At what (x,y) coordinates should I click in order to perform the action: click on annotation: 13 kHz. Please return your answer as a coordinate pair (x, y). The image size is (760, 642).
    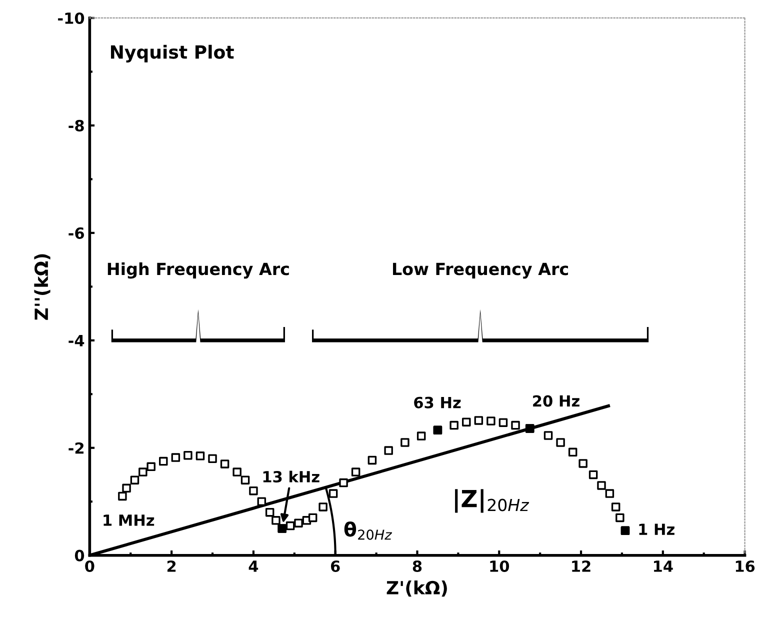
    Looking at the image, I should click on (291, 476).